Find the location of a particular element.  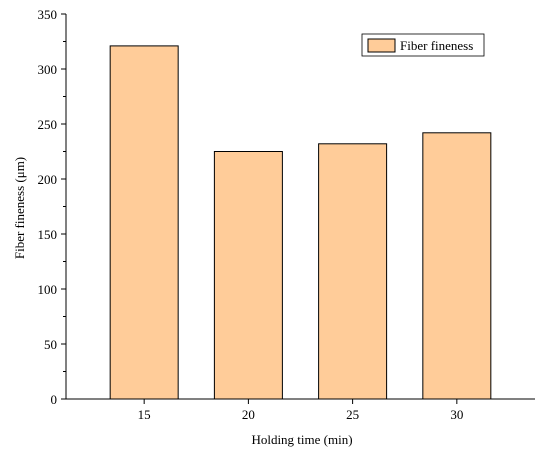

y-tick-label-100: 100 is located at coordinates (48, 289).